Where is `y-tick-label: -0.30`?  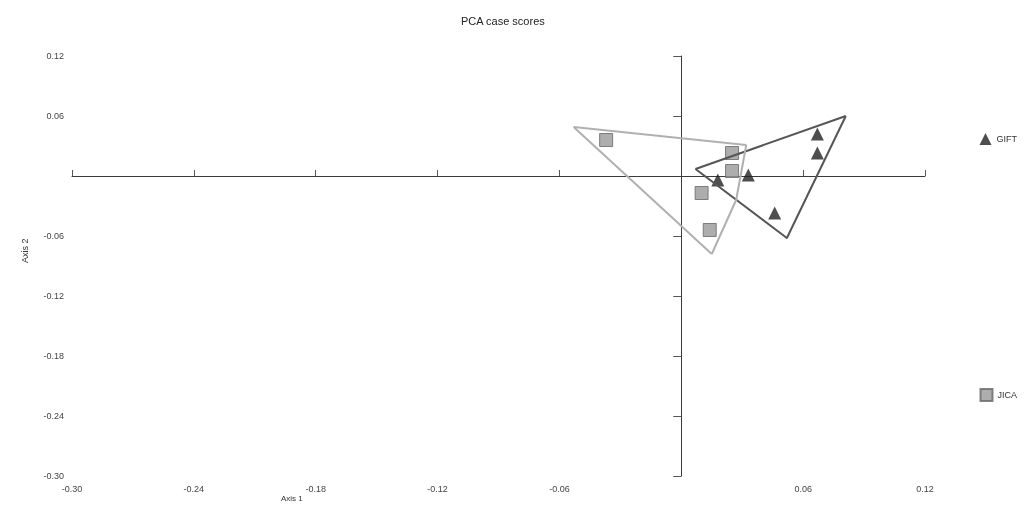
y-tick-label: -0.30 is located at coordinates (53, 476).